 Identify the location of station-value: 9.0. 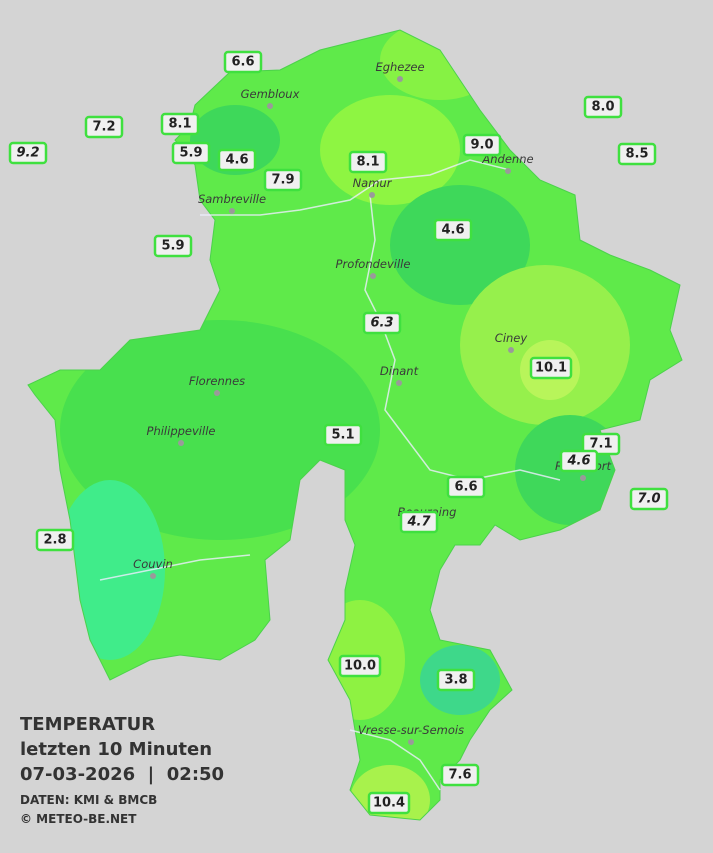
(481, 145).